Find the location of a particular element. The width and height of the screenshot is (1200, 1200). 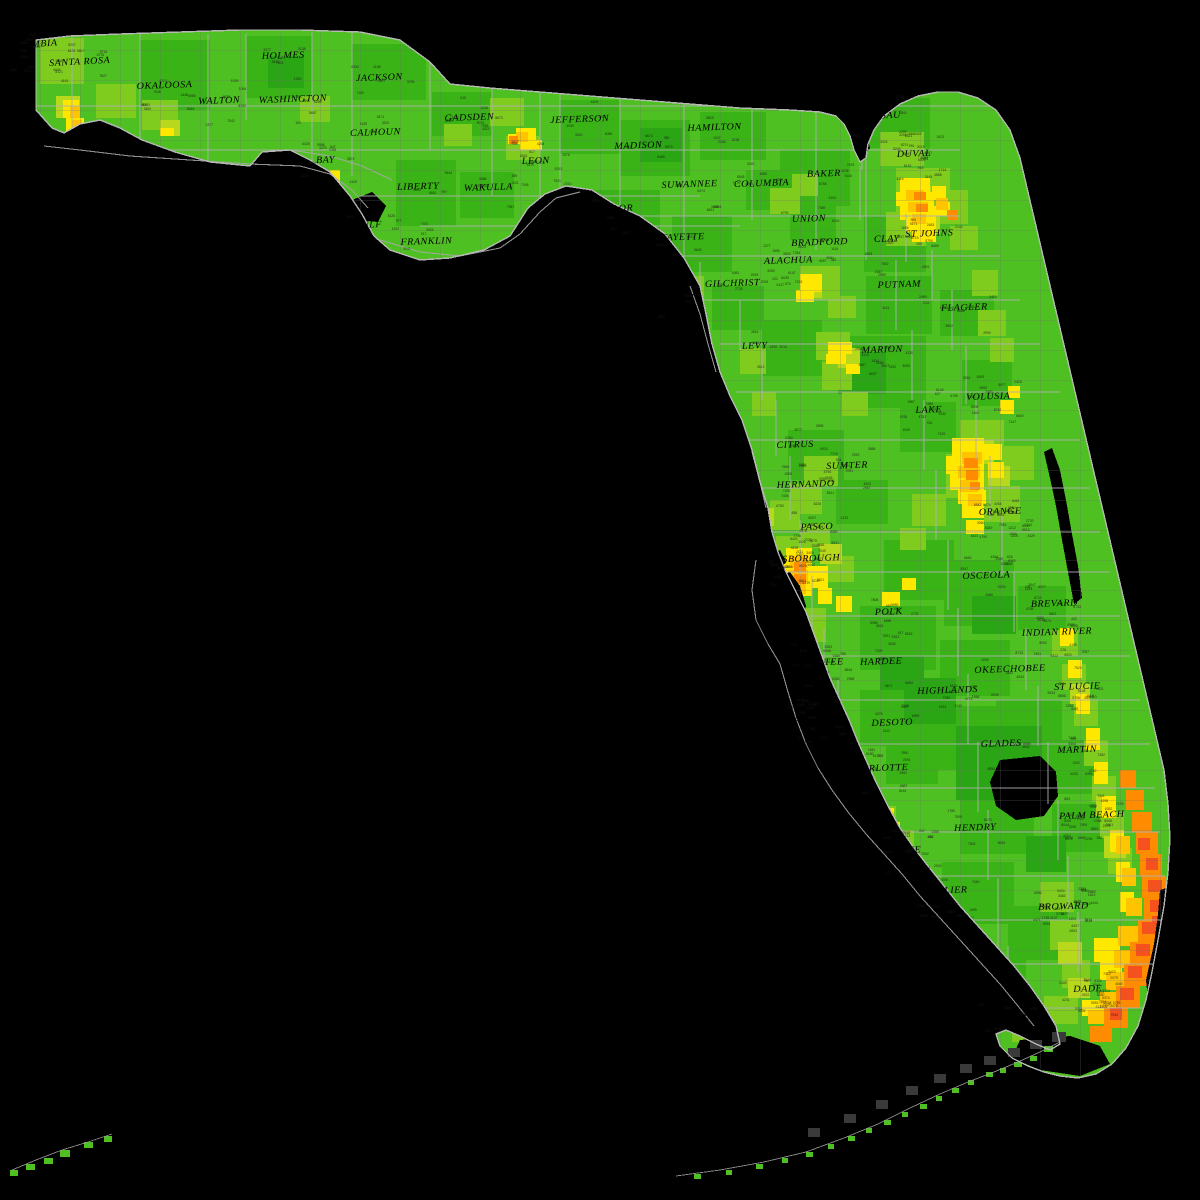

max-density-tracts is located at coordinates (1137, 929).